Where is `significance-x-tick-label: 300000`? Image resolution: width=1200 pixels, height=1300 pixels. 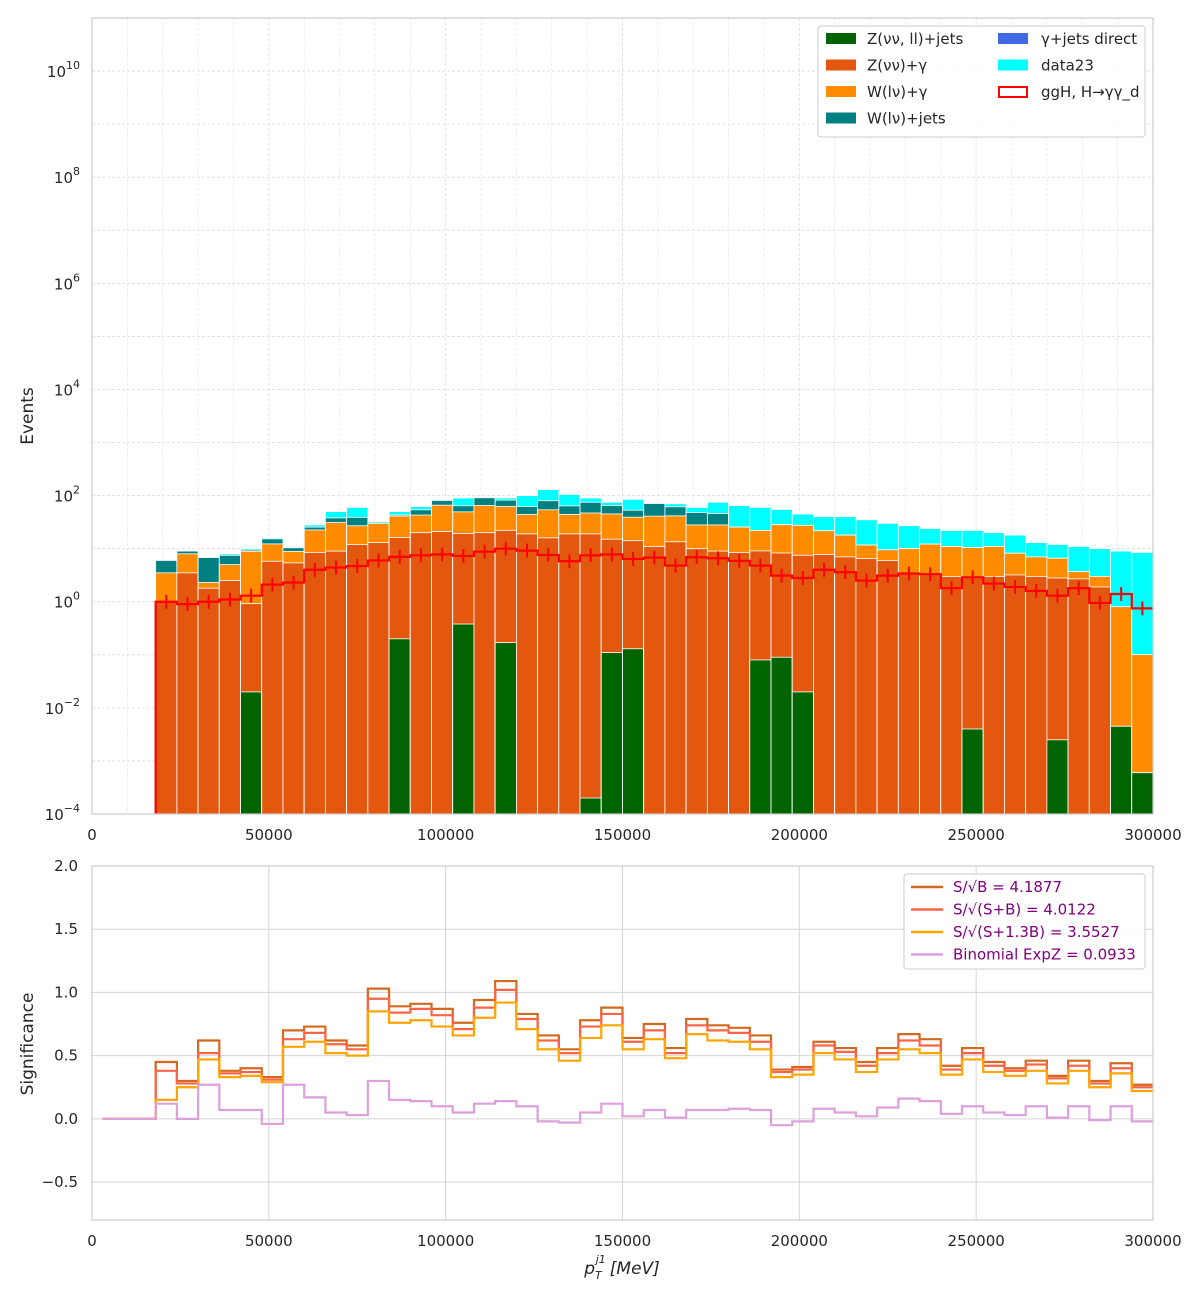
significance-x-tick-label: 300000 is located at coordinates (1152, 1241).